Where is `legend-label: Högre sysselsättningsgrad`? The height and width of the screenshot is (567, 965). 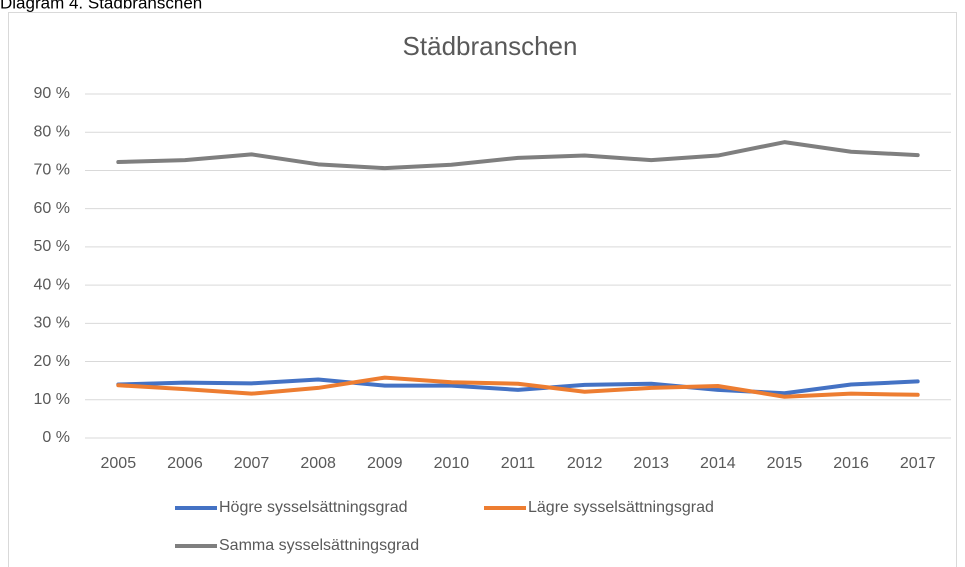
legend-label: Högre sysselsättningsgrad is located at coordinates (313, 507).